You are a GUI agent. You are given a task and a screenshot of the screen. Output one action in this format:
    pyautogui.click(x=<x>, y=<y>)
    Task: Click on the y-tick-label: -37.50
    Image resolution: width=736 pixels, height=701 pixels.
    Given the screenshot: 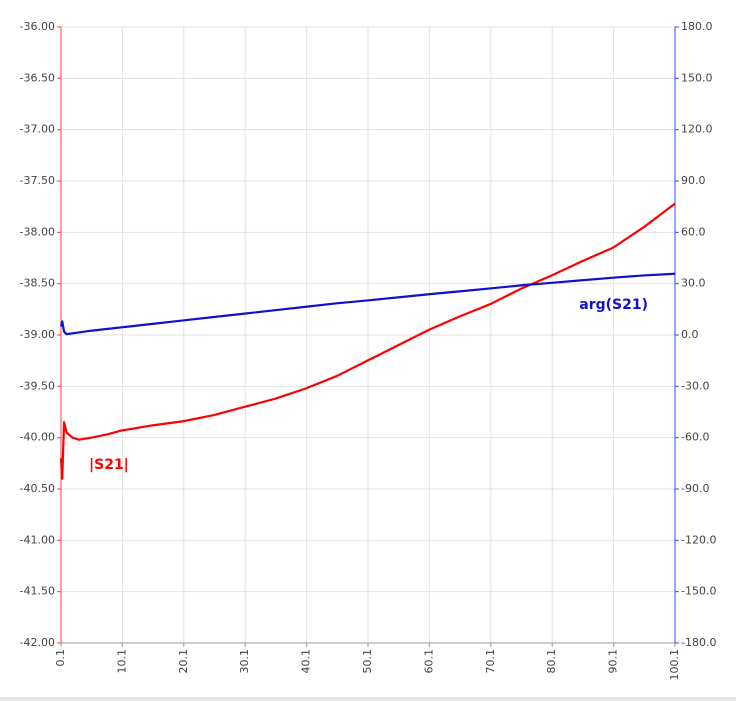 What is the action you would take?
    pyautogui.click(x=37, y=180)
    